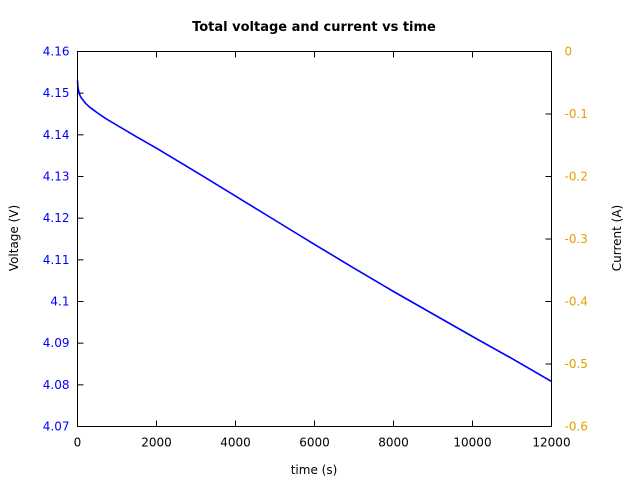 This screenshot has height=480, width=640. What do you see at coordinates (56, 427) in the screenshot?
I see `y-left-tick-label: 4.07` at bounding box center [56, 427].